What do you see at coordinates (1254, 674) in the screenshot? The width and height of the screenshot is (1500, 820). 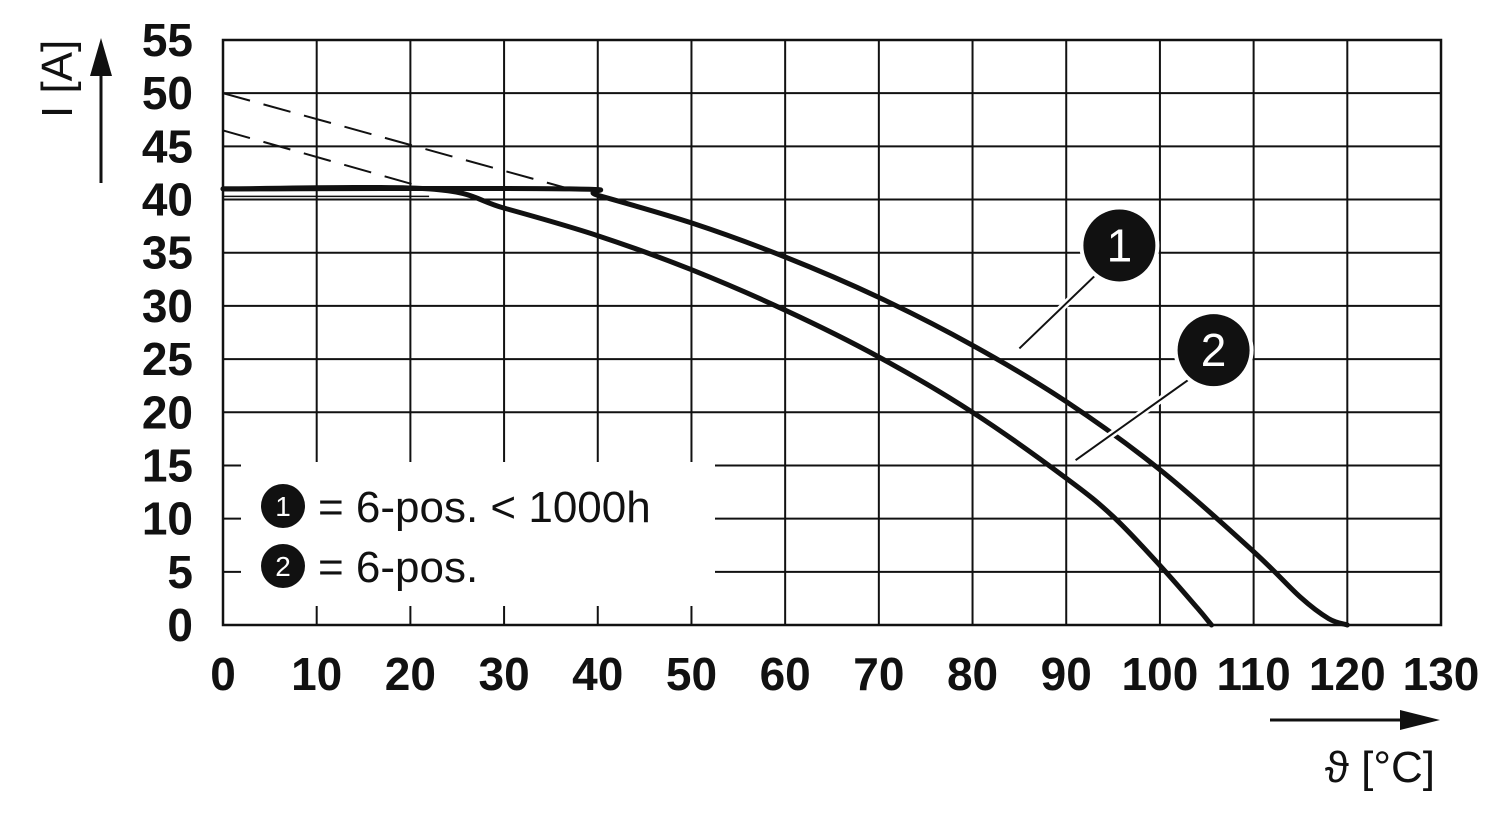 I see `x-tick-label: 110` at bounding box center [1254, 674].